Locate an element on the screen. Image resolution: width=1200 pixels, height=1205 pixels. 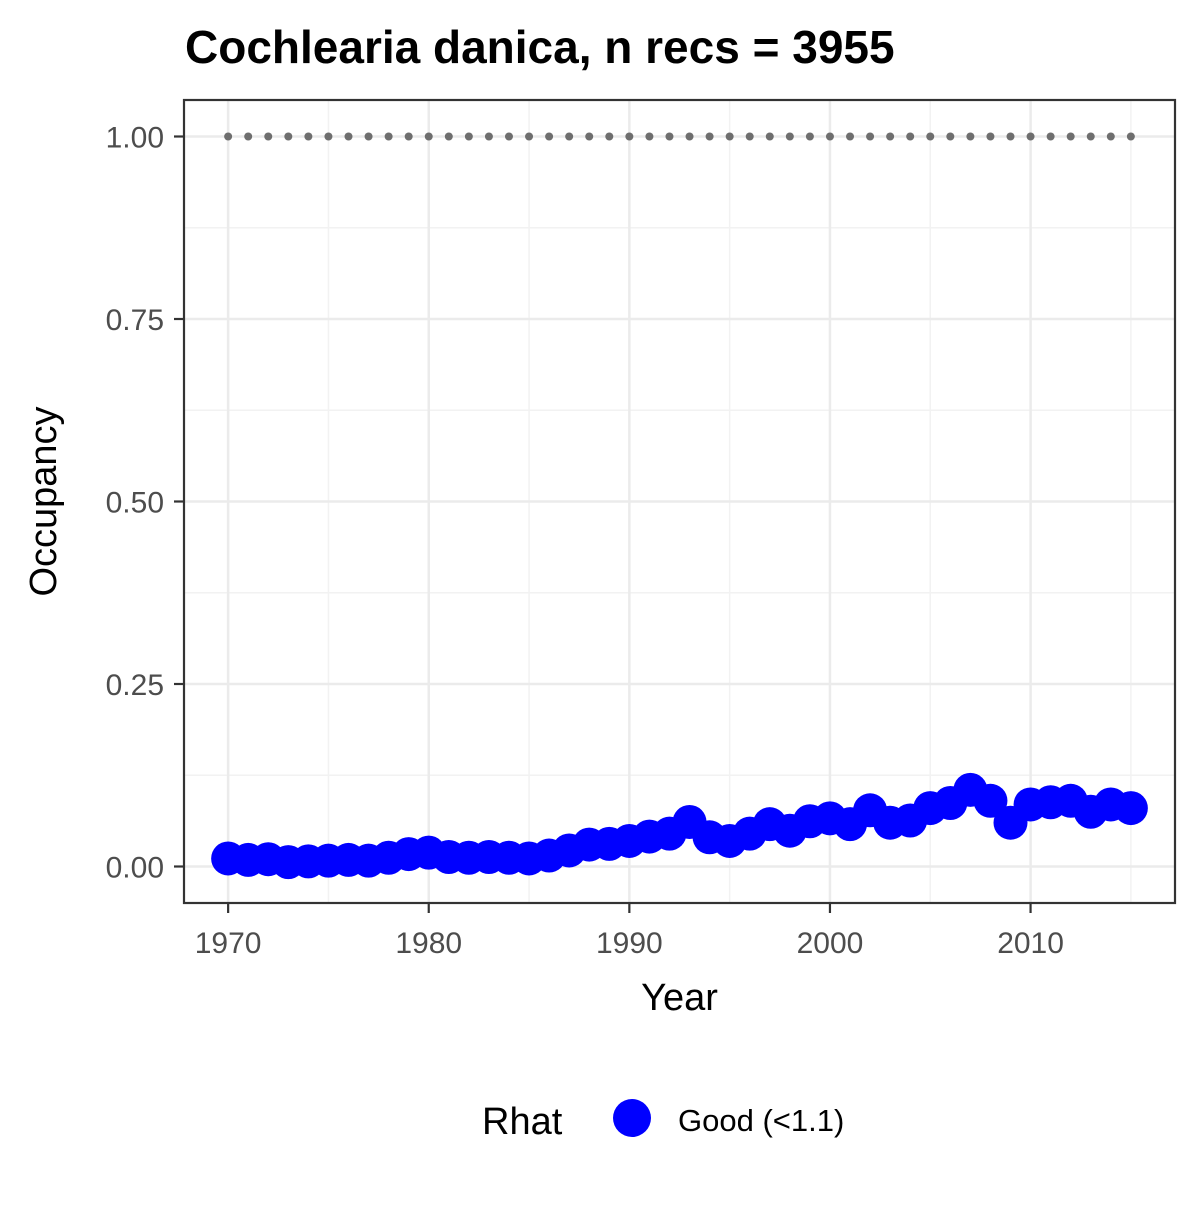
y-tick-label: 0.50 is located at coordinates (135, 503).